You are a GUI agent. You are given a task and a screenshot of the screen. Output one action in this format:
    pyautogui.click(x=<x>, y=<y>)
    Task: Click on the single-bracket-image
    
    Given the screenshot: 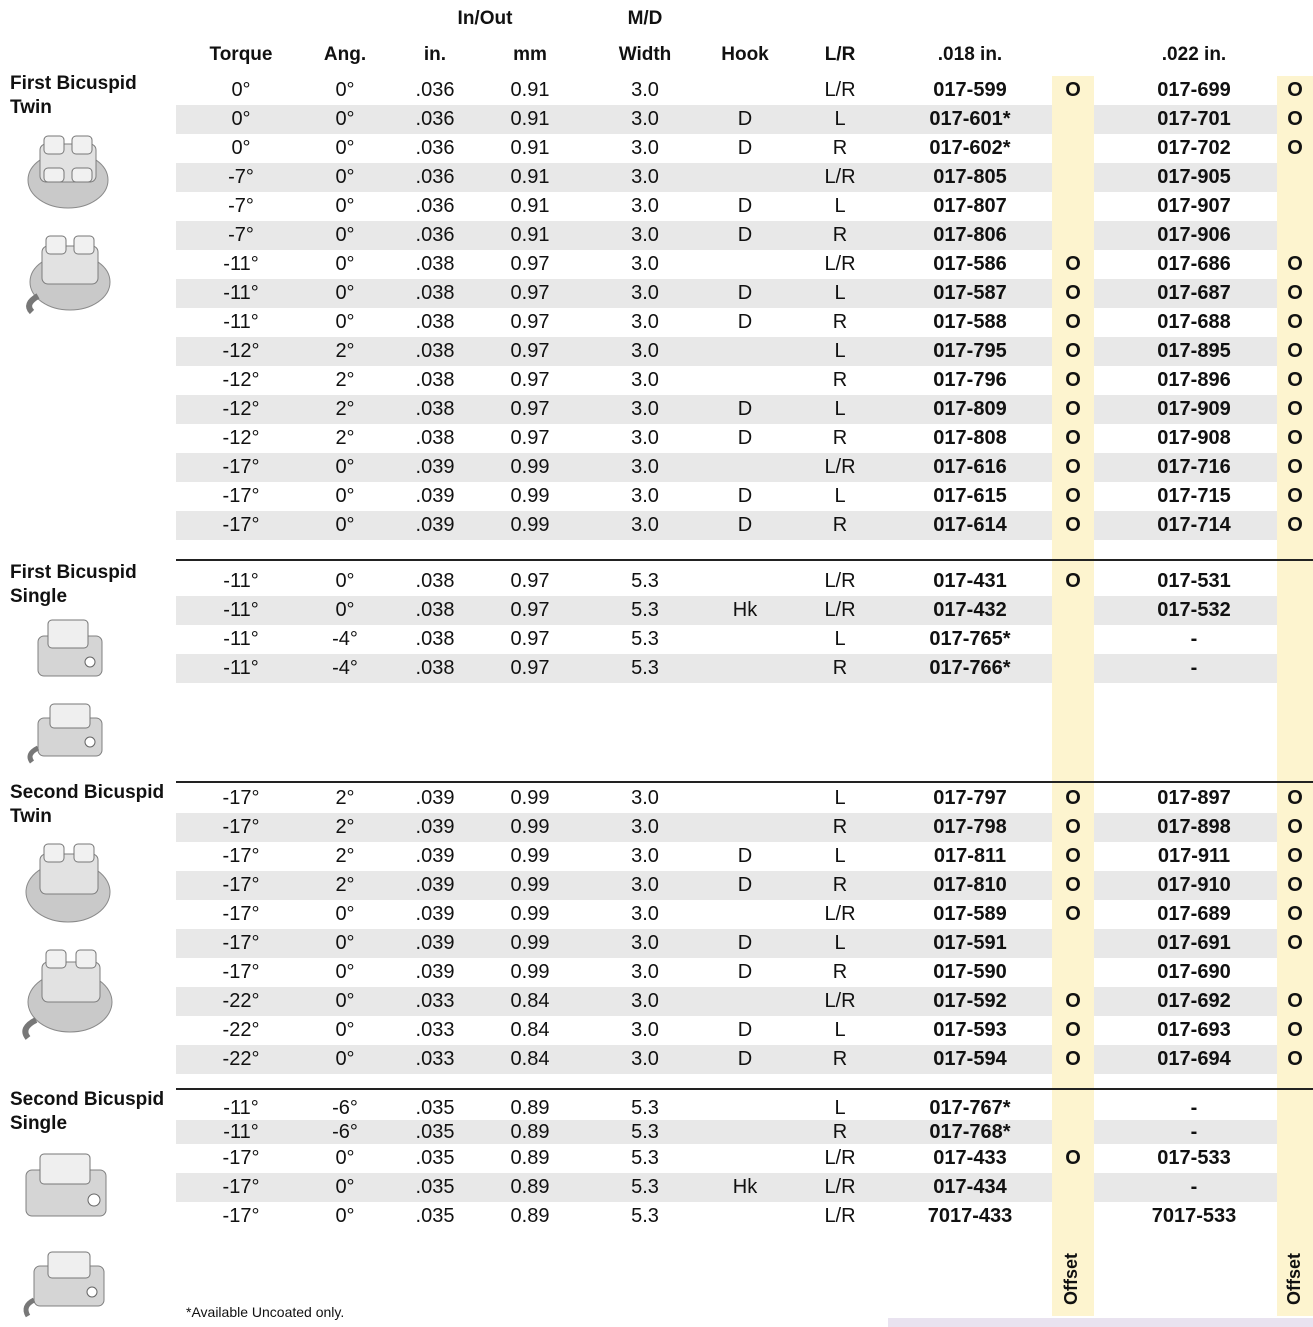 What is the action you would take?
    pyautogui.click(x=66, y=1185)
    